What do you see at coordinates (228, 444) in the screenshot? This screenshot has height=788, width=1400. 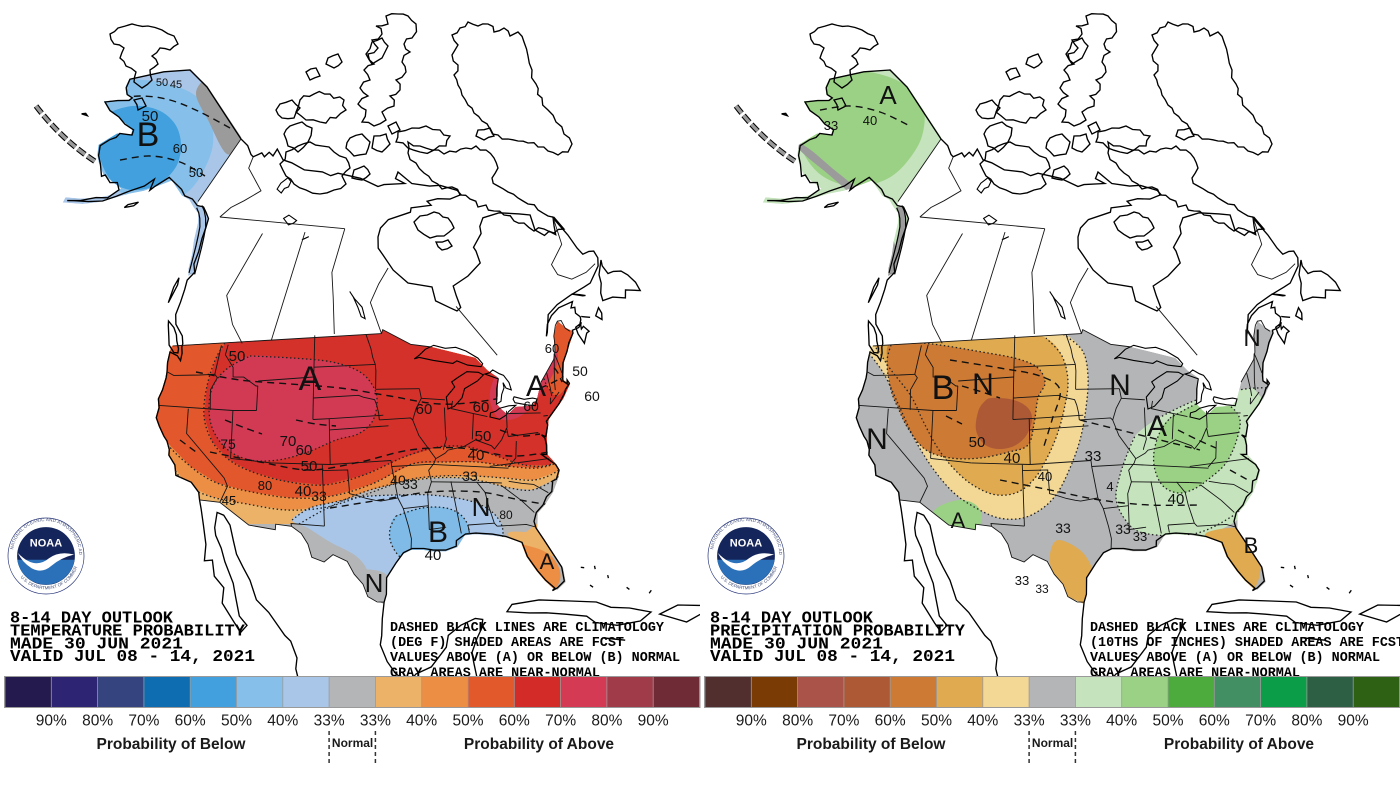 I see `svg-text: 75` at bounding box center [228, 444].